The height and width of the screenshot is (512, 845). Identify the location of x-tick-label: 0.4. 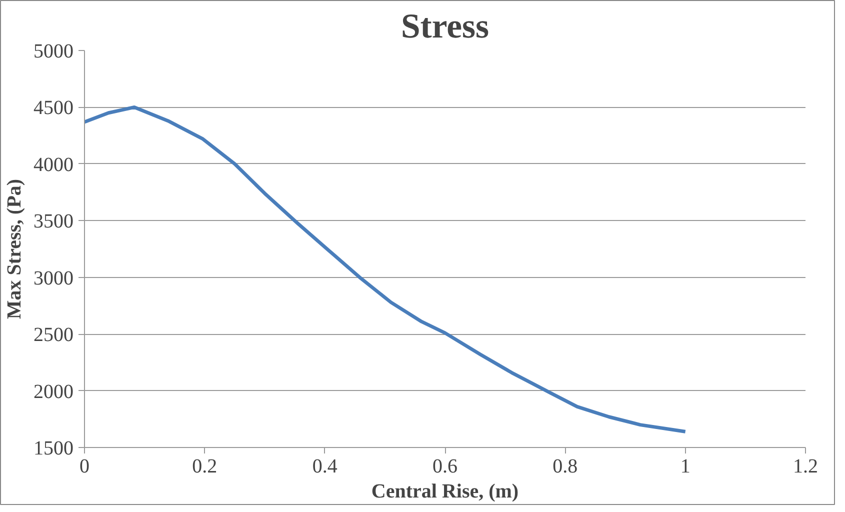
(325, 467).